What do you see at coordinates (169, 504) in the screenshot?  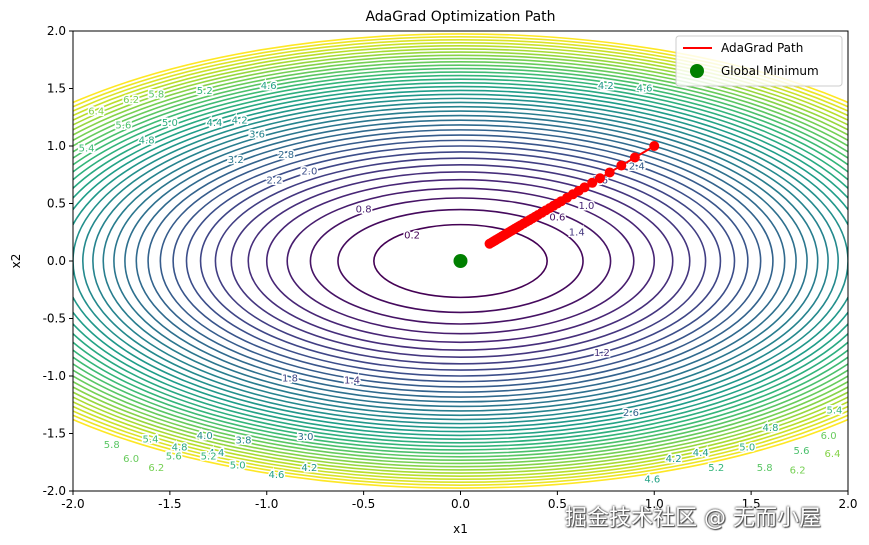 I see `x-tick-label: -1.5` at bounding box center [169, 504].